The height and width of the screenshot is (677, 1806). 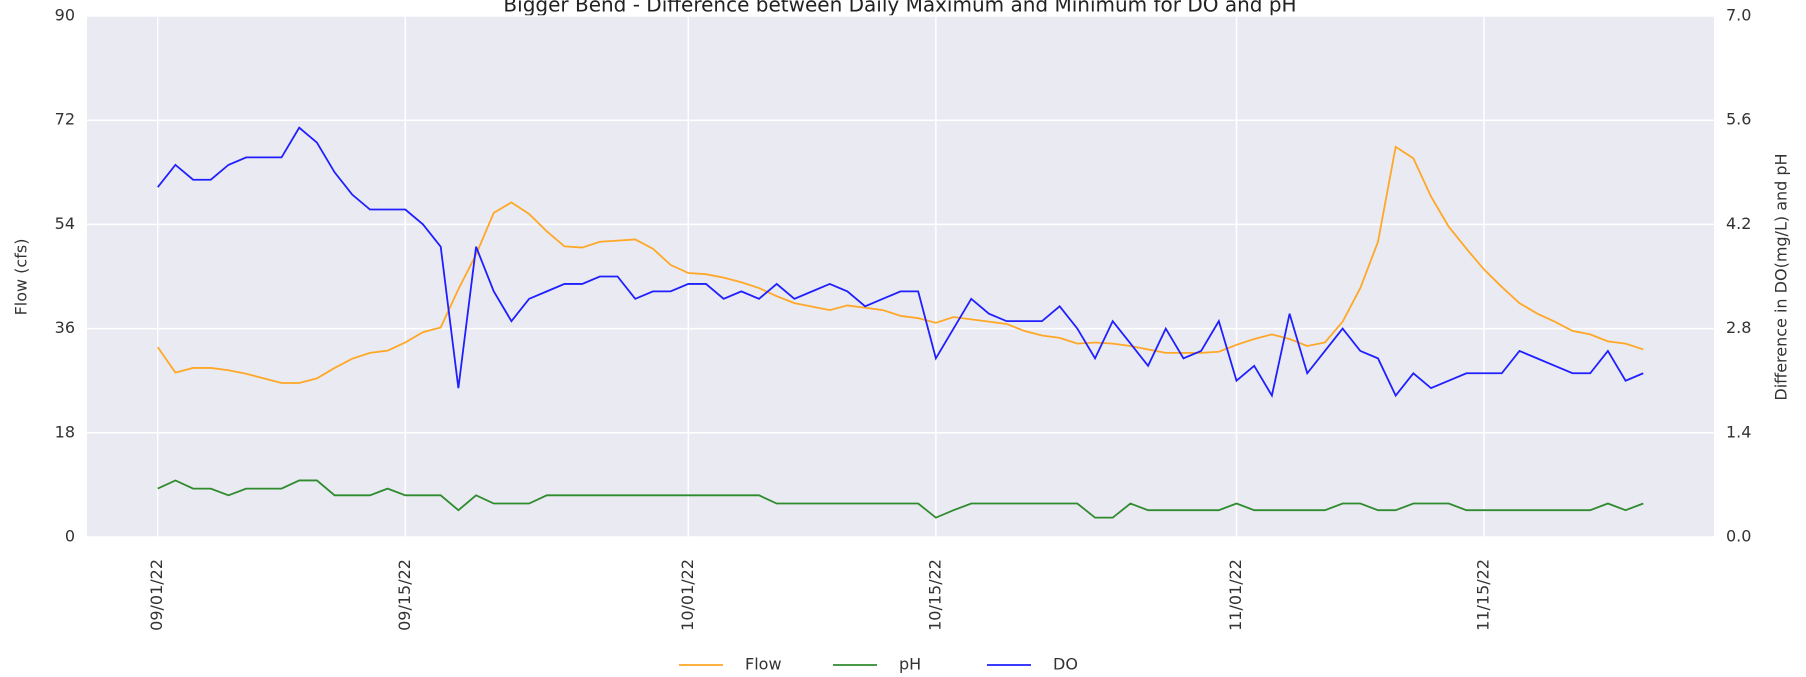 What do you see at coordinates (1738, 223) in the screenshot?
I see `y2-tick-label: 4.2` at bounding box center [1738, 223].